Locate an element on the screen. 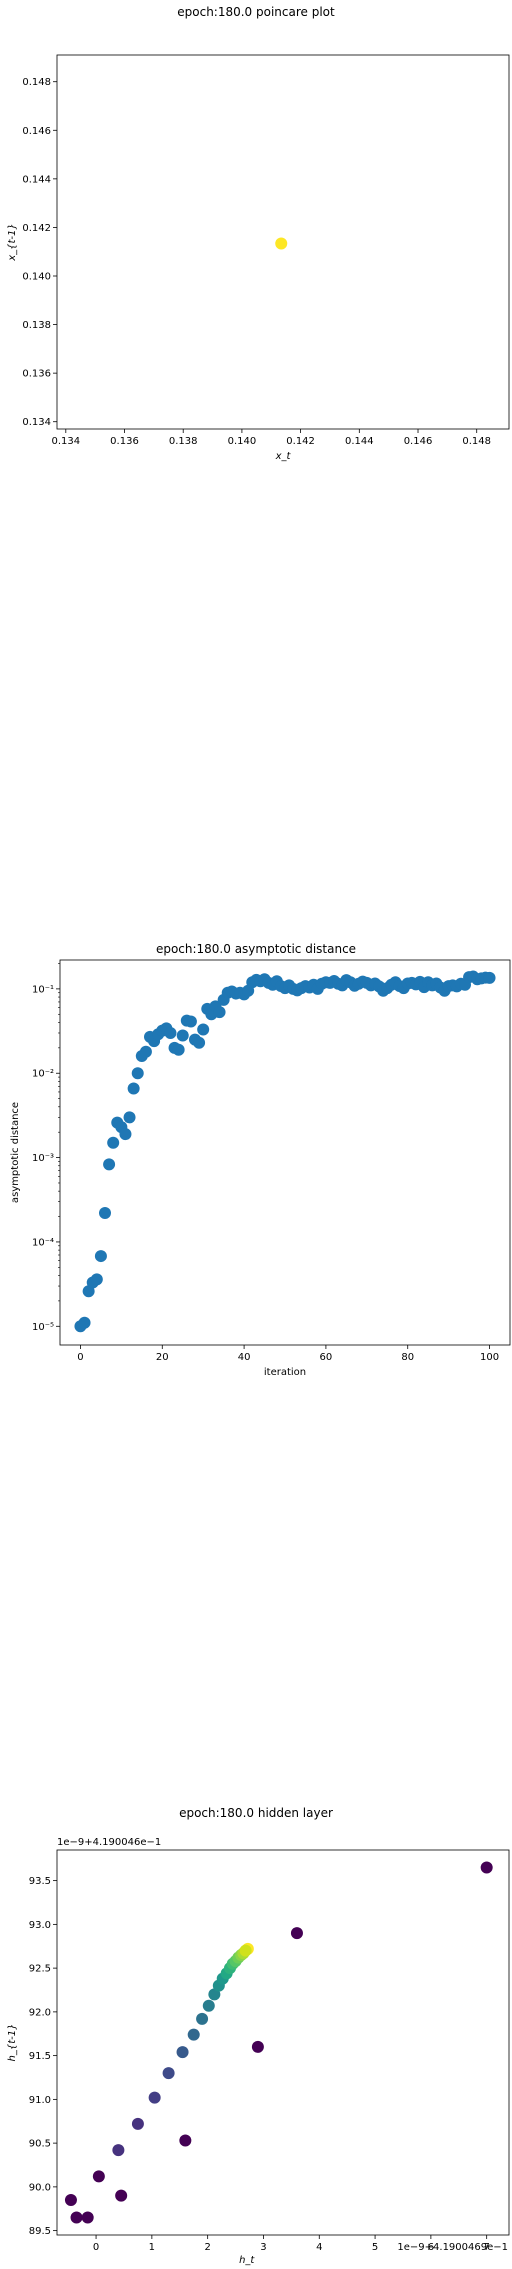  x-tick-label: 1 is located at coordinates (152, 2247).